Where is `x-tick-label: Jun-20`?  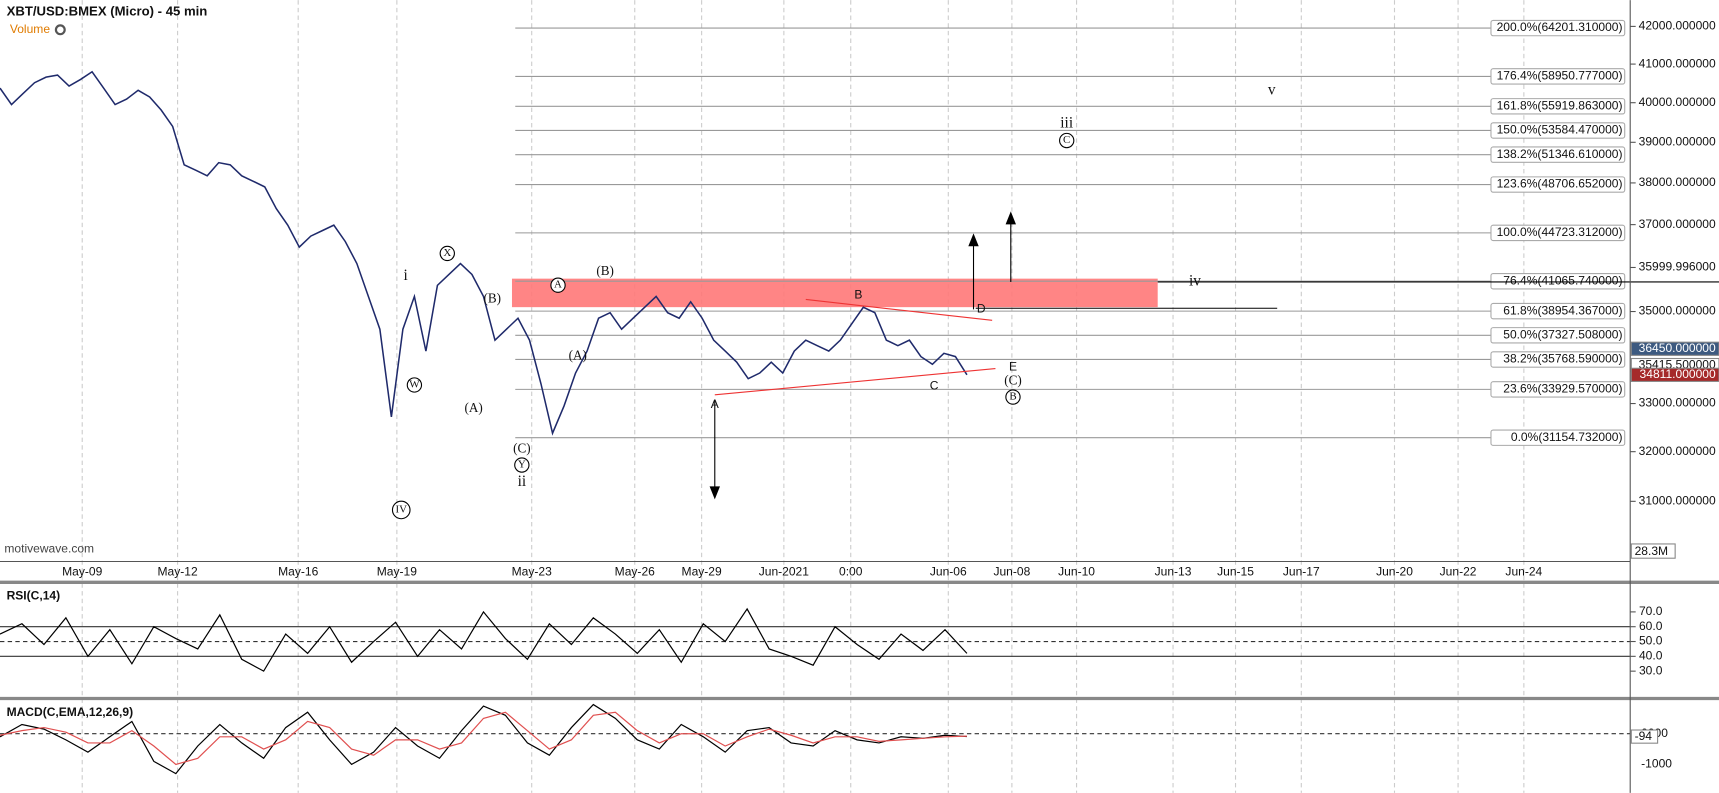
x-tick-label: Jun-20 is located at coordinates (1394, 572).